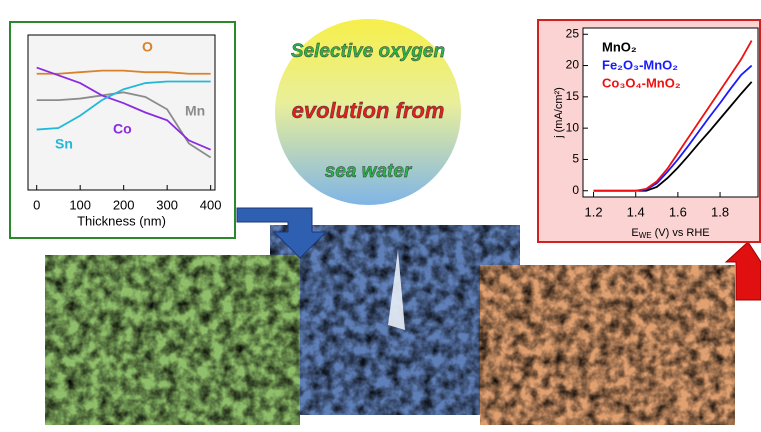 This screenshot has height=432, width=761. I want to click on y-axis-label: j (mA/cm²), so click(559, 113).